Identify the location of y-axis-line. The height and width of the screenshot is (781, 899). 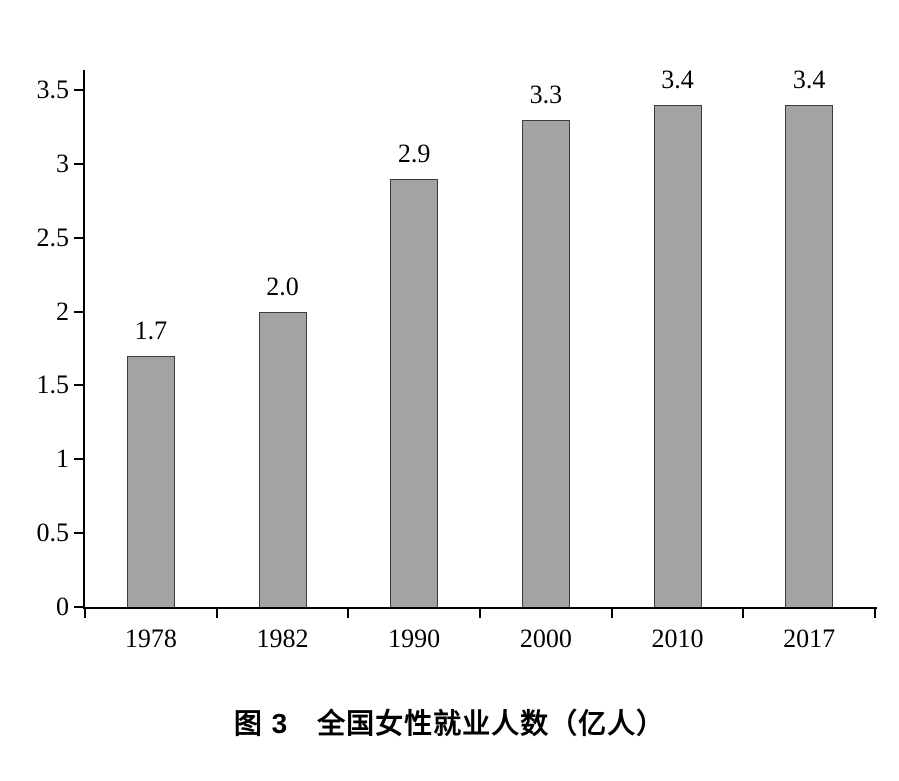
(84, 339).